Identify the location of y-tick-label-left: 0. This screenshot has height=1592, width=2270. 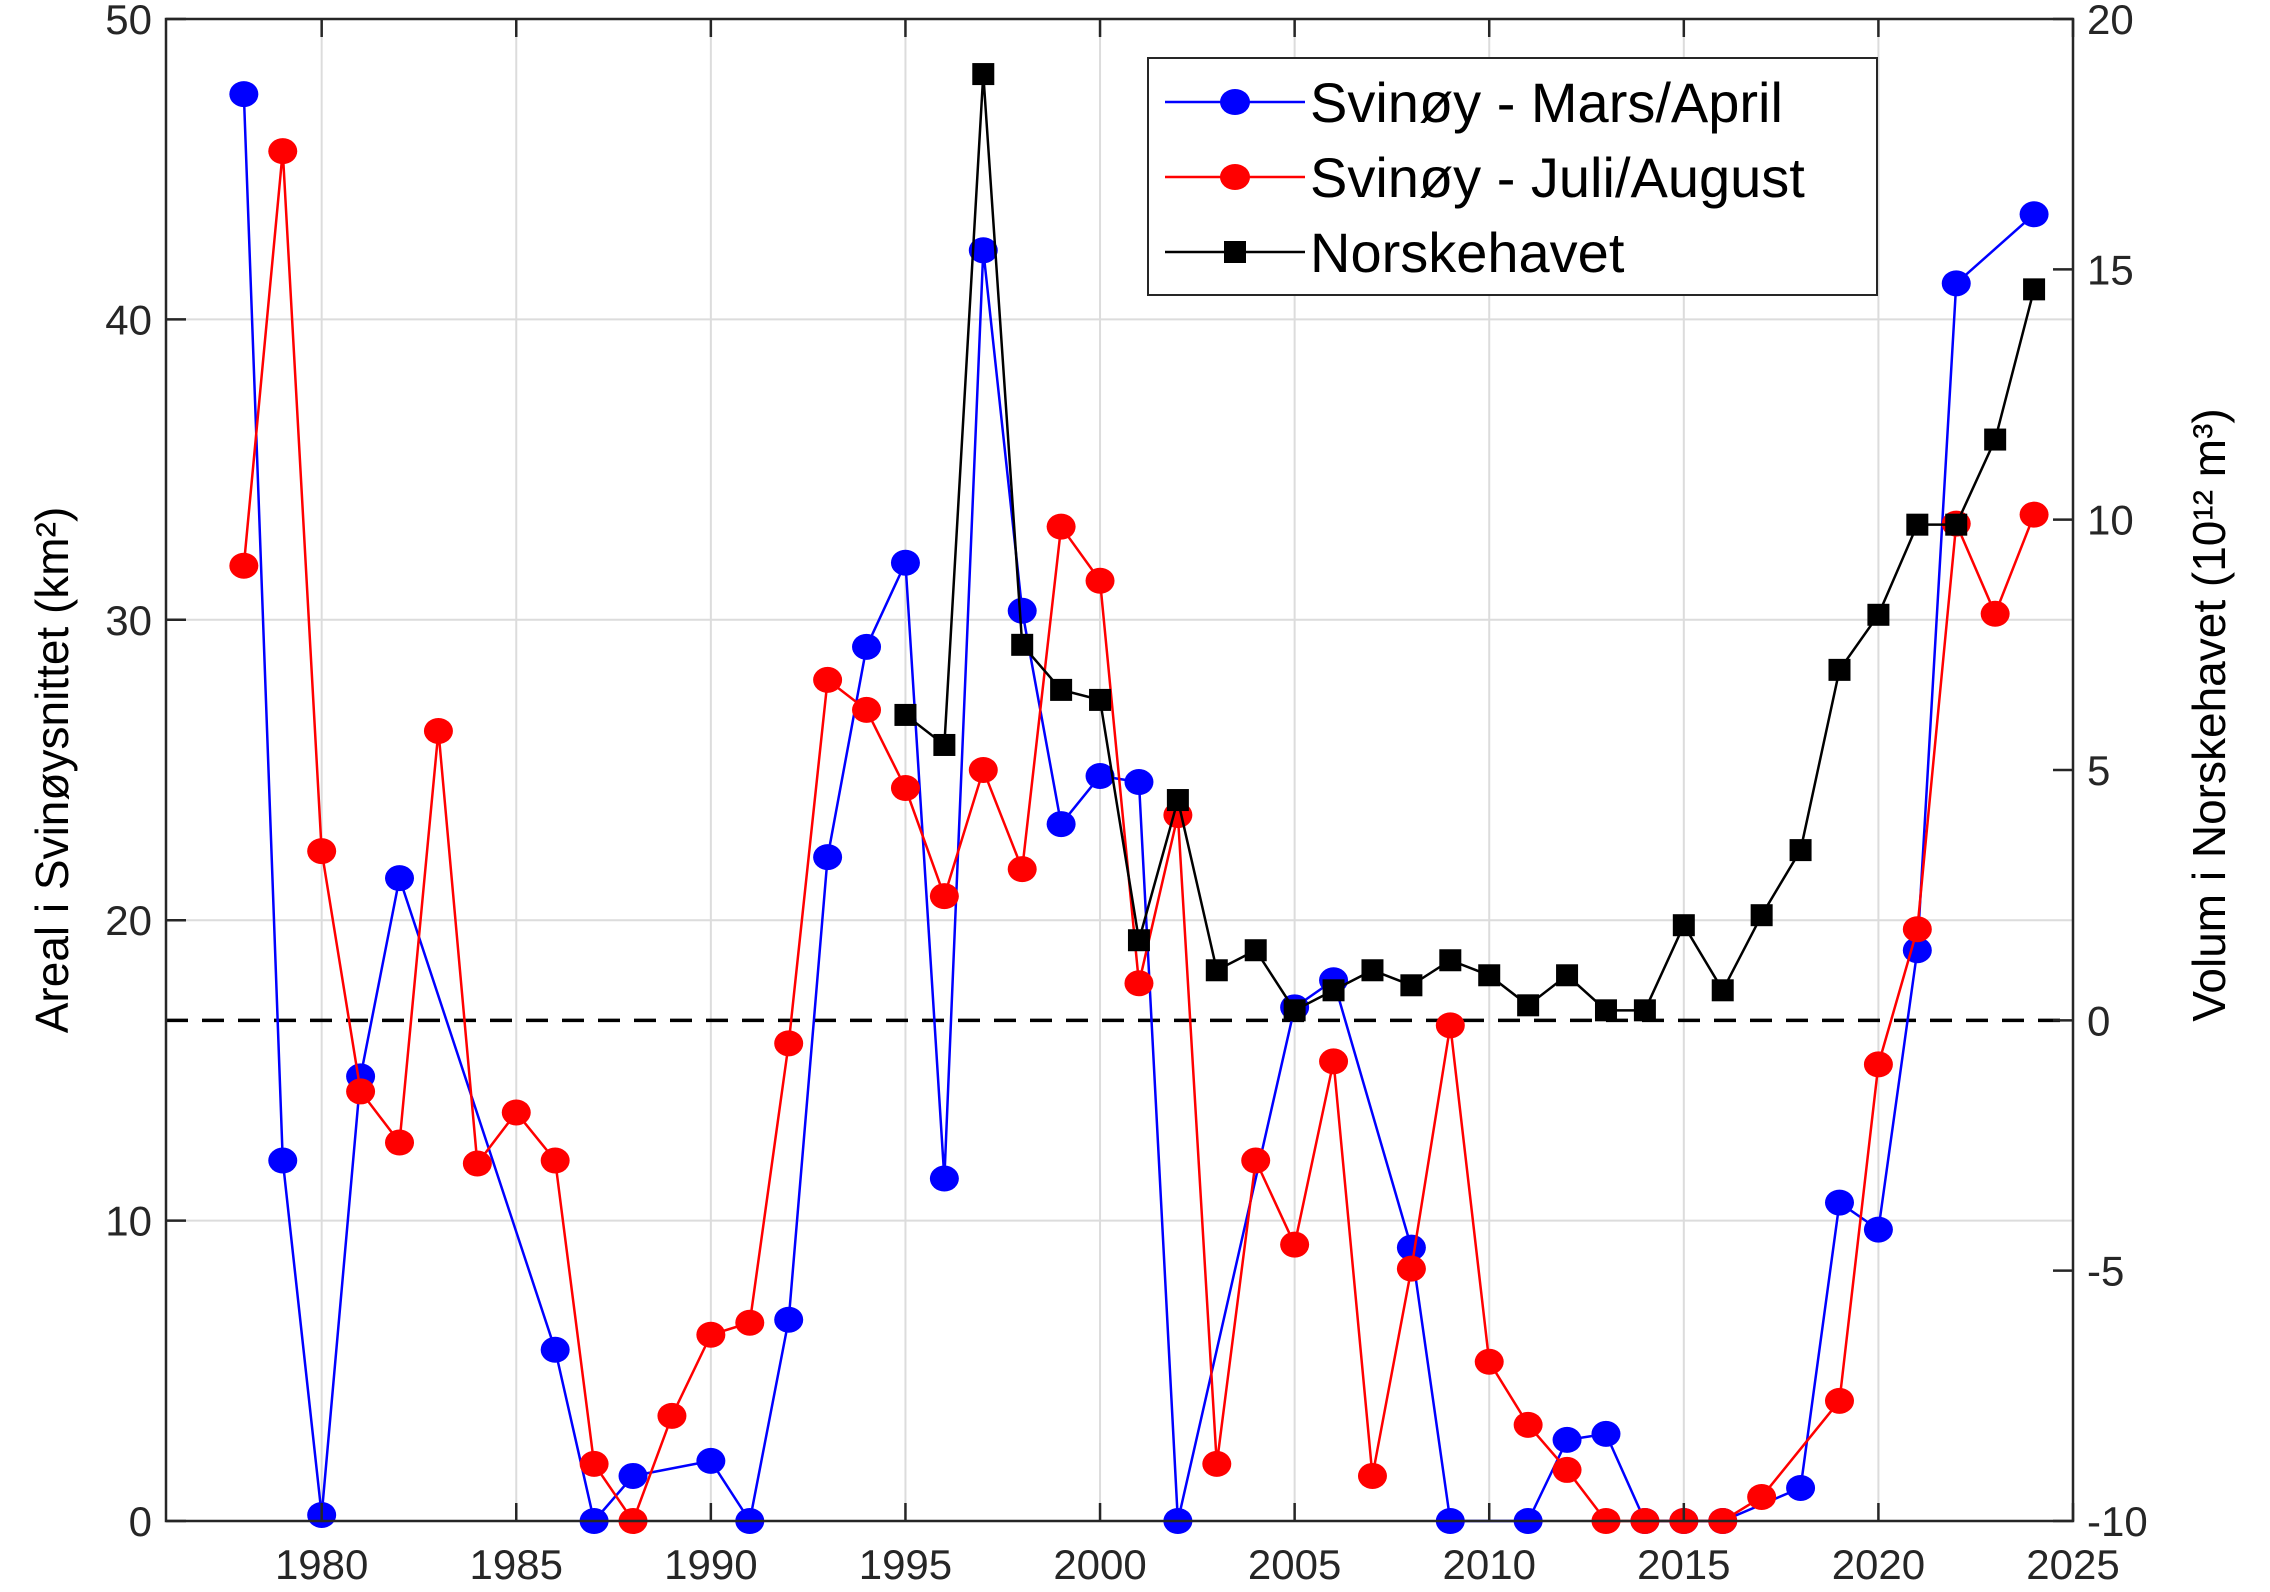
(140, 1521).